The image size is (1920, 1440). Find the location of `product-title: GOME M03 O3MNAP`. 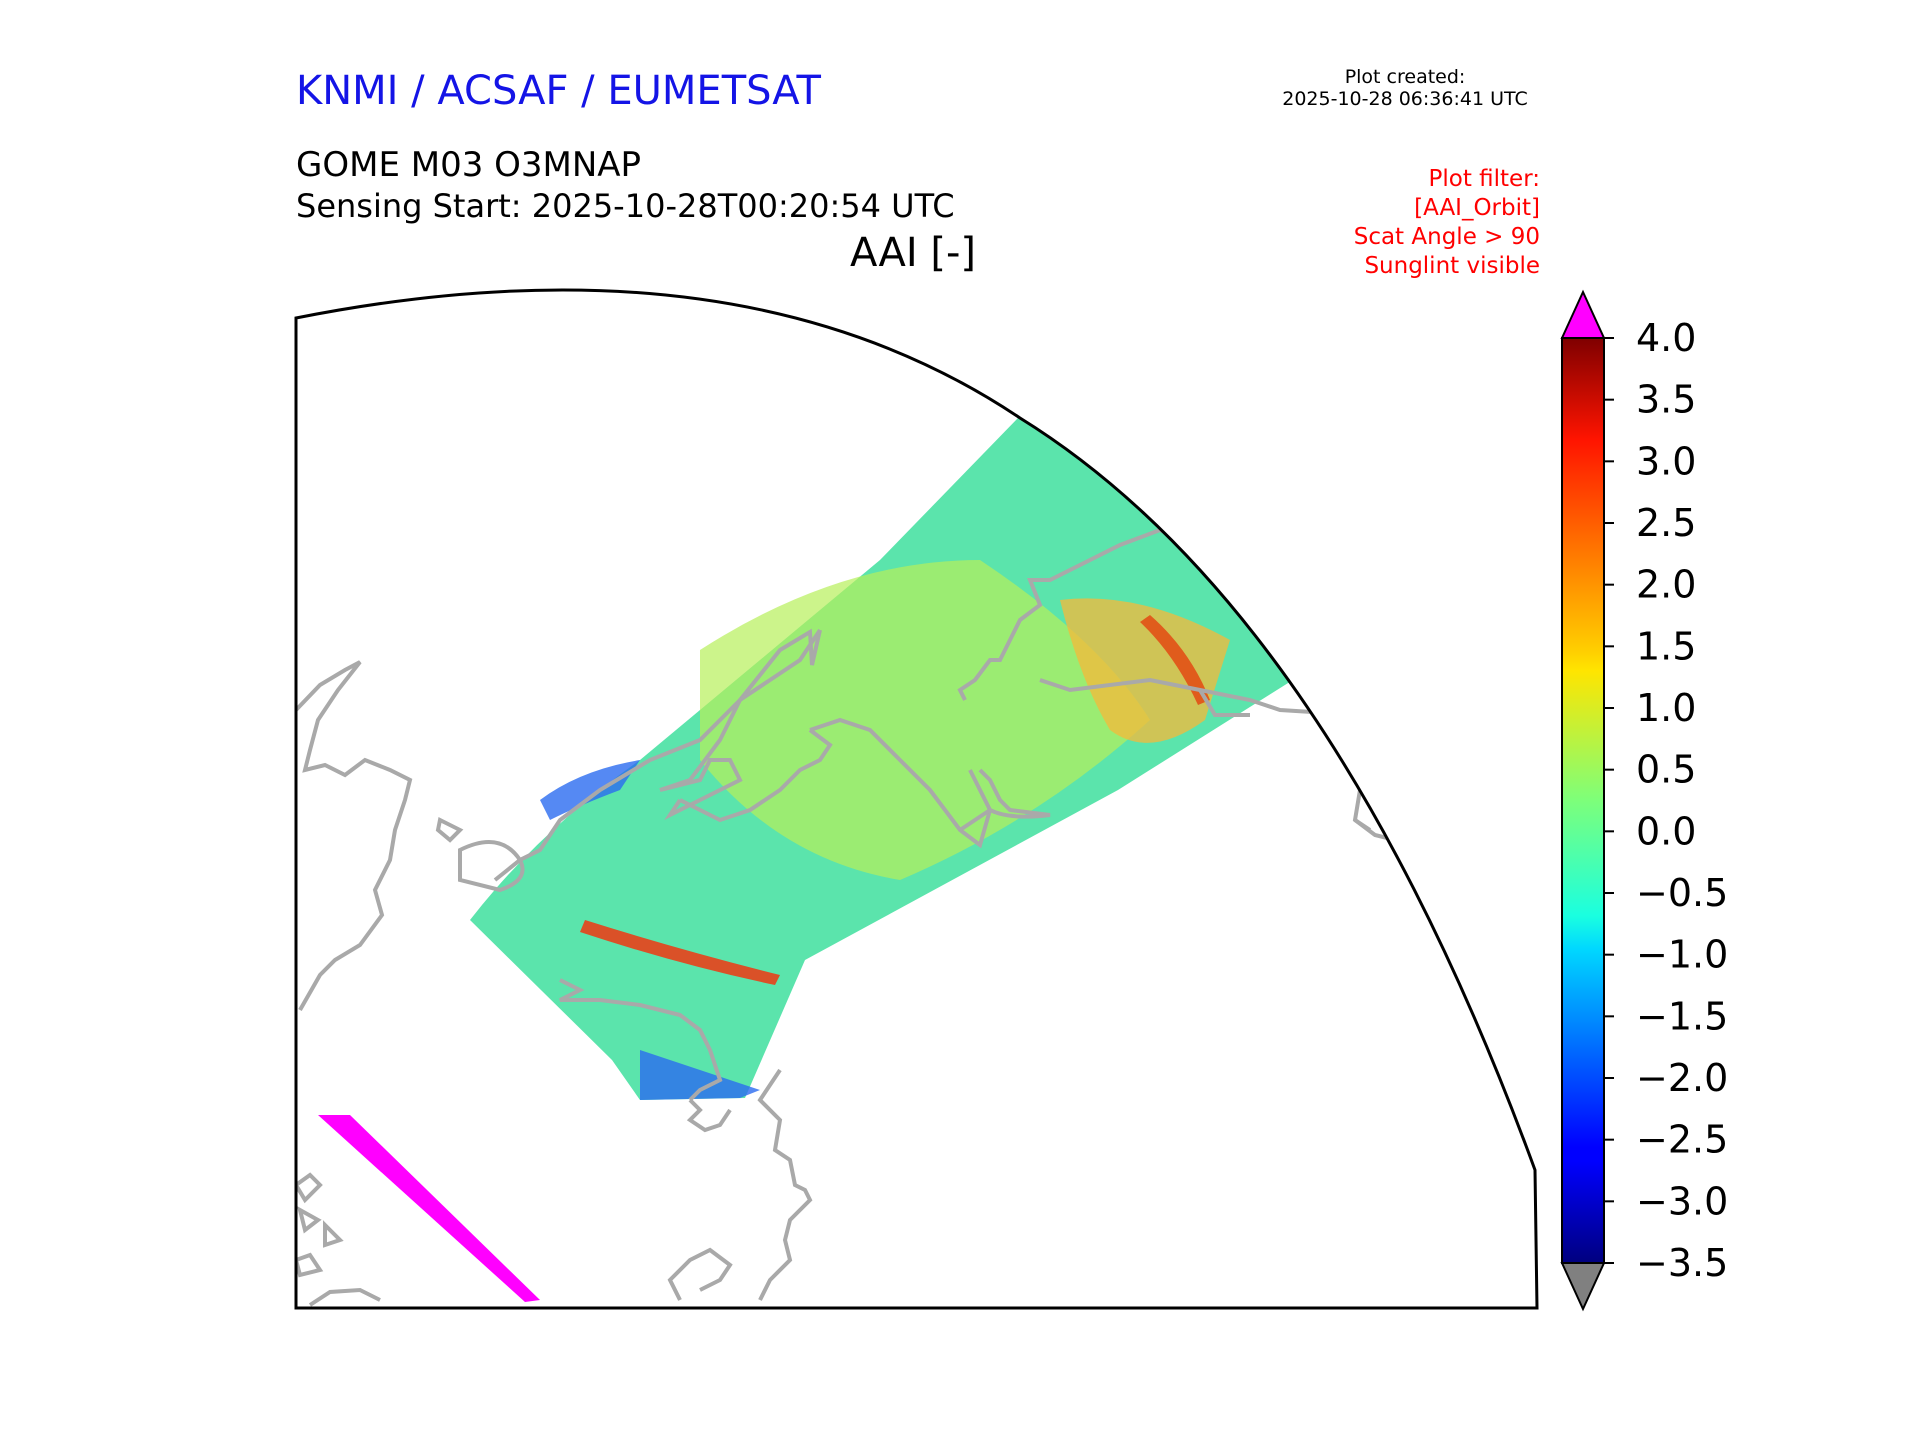

product-title: GOME M03 O3MNAP is located at coordinates (469, 165).